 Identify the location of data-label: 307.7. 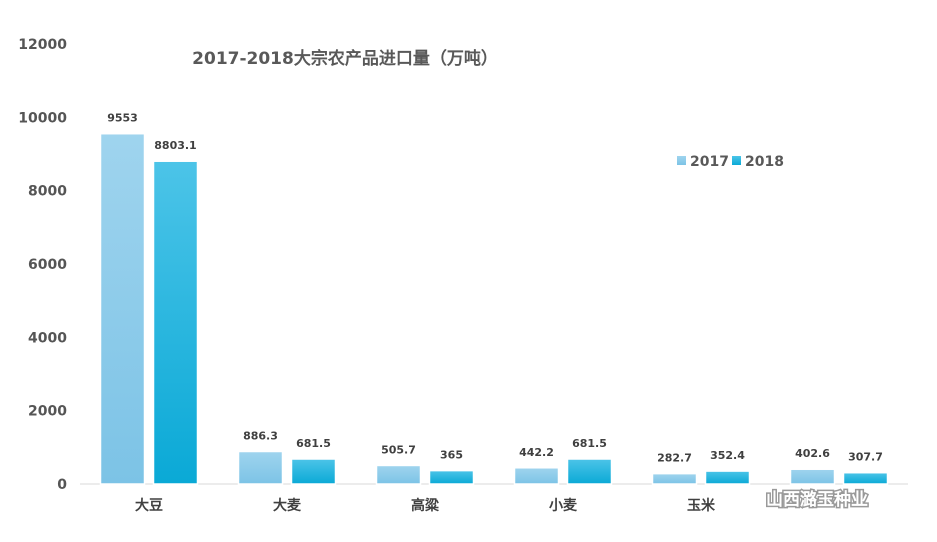
(865, 457).